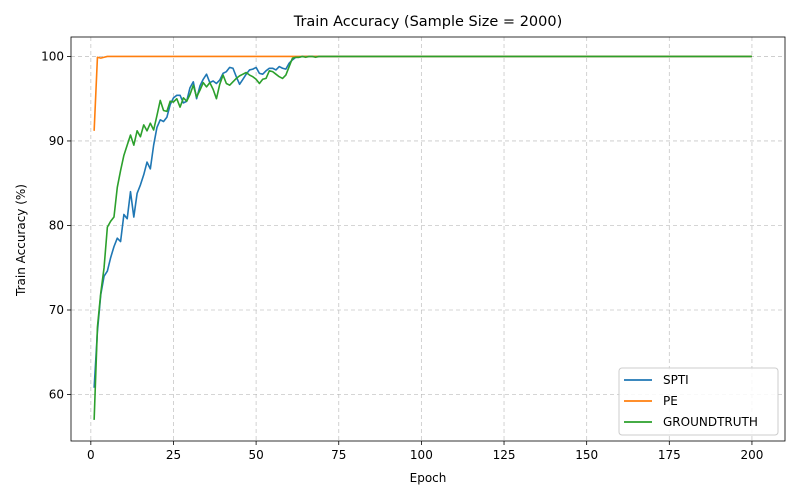 Image resolution: width=800 pixels, height=500 pixels. What do you see at coordinates (751, 455) in the screenshot?
I see `x-tick-label: 200` at bounding box center [751, 455].